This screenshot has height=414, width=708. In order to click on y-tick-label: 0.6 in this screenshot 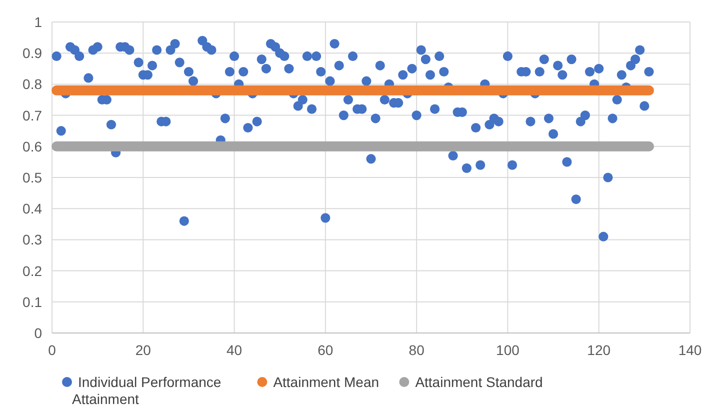, I will do `click(32, 146)`.